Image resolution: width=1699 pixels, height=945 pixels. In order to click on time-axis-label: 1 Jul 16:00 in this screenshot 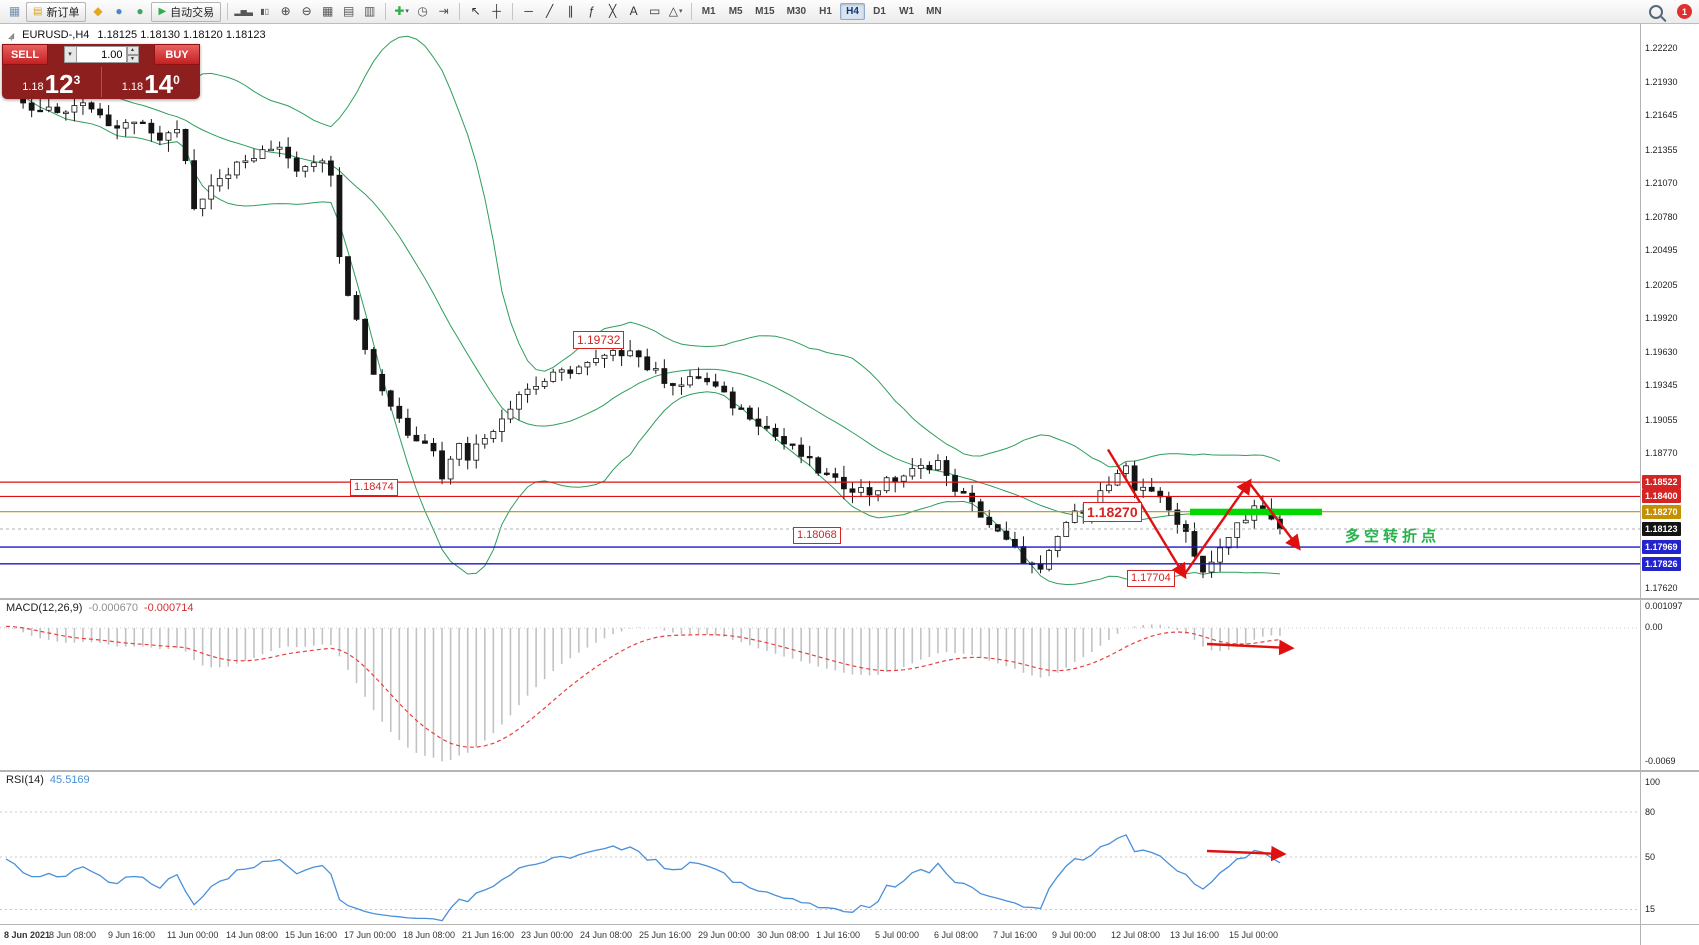, I will do `click(838, 935)`.